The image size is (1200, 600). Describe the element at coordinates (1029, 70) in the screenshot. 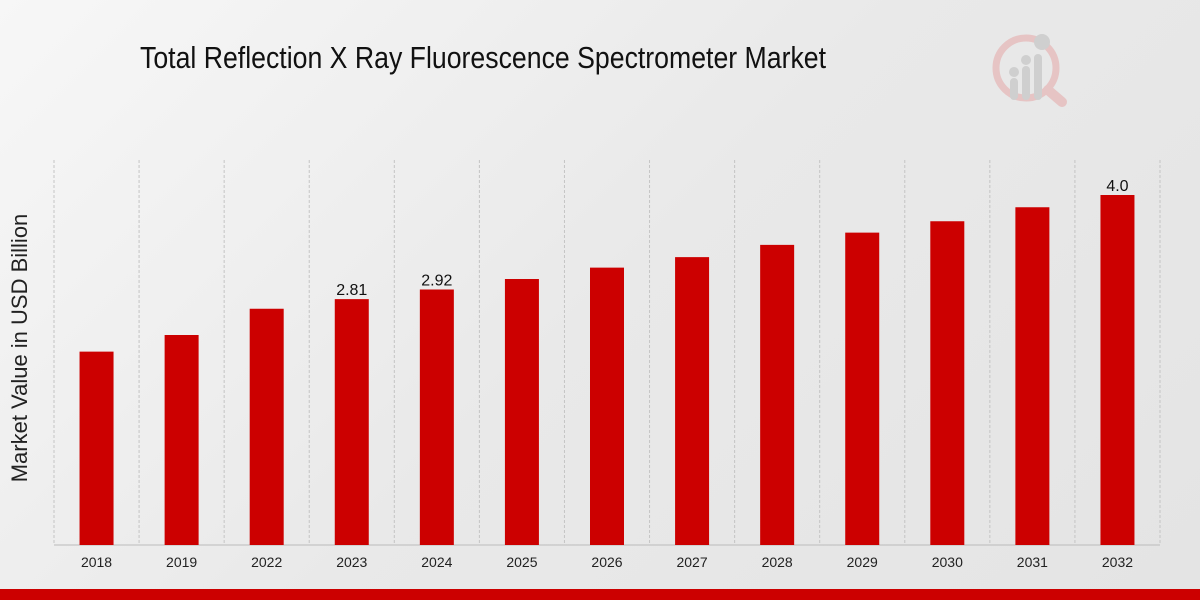

I see `brand-logo-icon` at that location.